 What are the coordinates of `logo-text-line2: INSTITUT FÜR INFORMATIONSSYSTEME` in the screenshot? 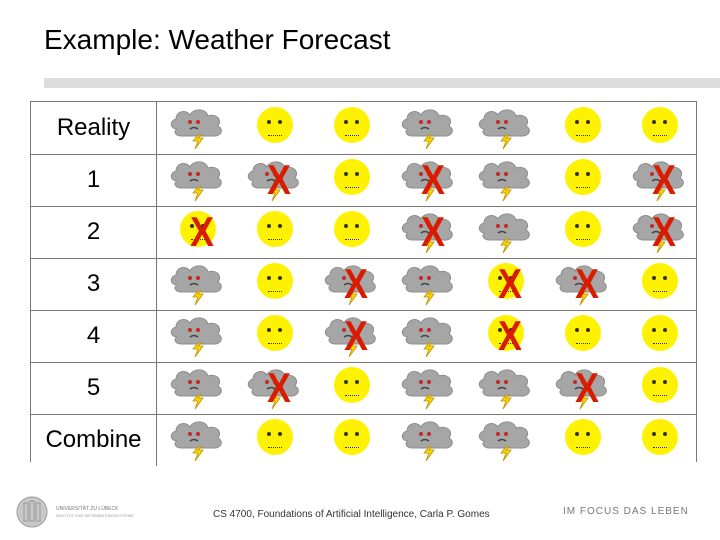 It's located at (95, 515).